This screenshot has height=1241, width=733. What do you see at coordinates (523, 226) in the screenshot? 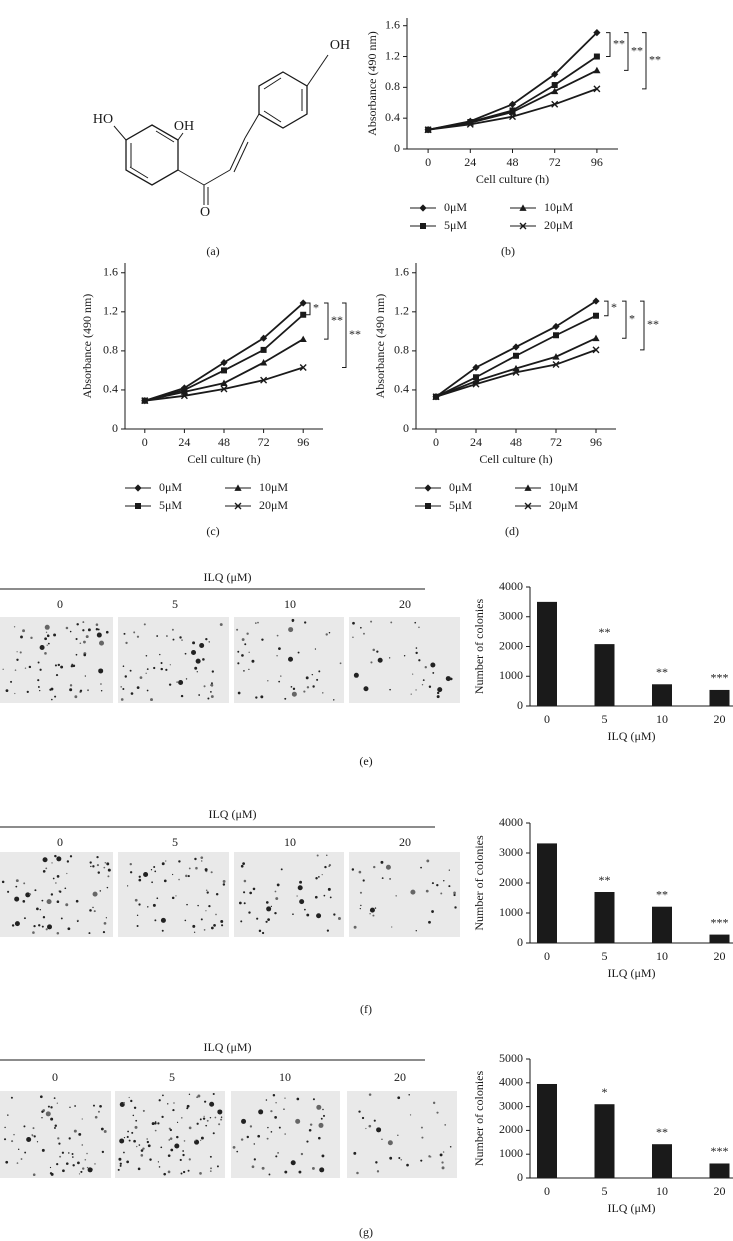
I see `legend-marker` at bounding box center [523, 226].